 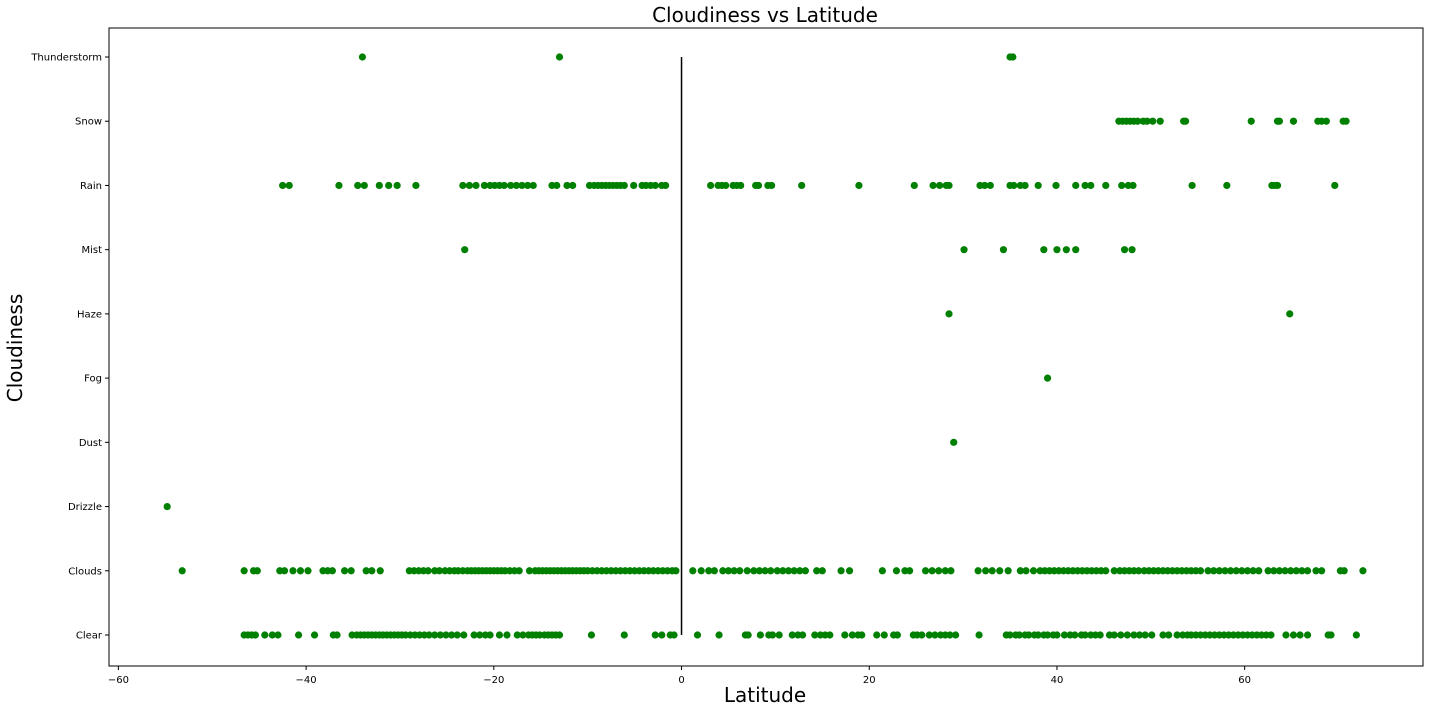 What do you see at coordinates (91, 250) in the screenshot?
I see `y-tick-label: Mist` at bounding box center [91, 250].